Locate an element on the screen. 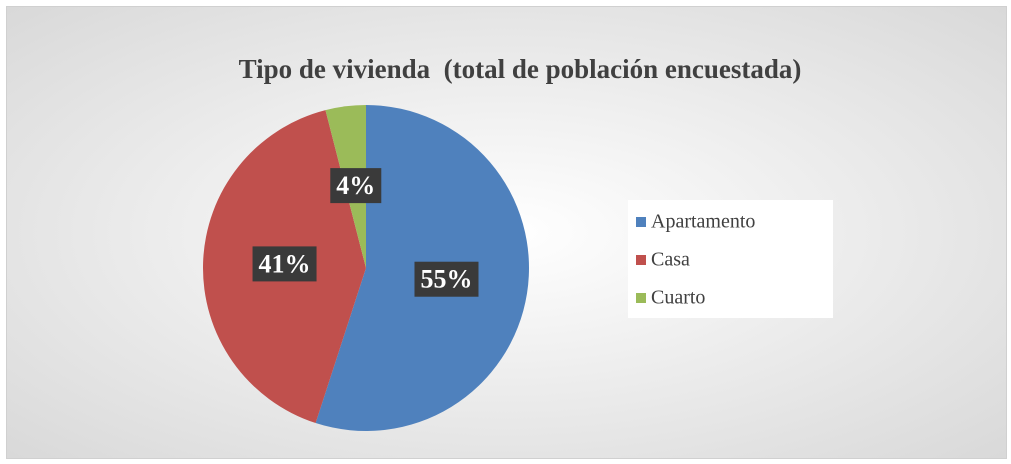 The width and height of the screenshot is (1011, 464). legend-box is located at coordinates (730, 259).